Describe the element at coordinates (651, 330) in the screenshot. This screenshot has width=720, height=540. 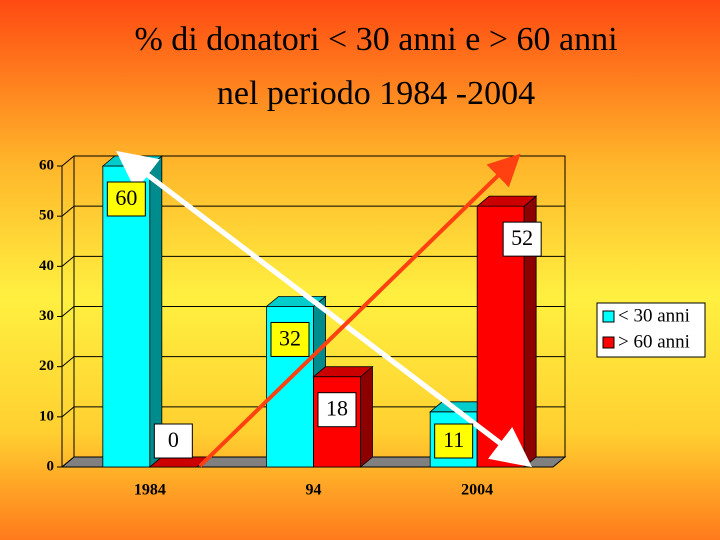
I see `legend` at that location.